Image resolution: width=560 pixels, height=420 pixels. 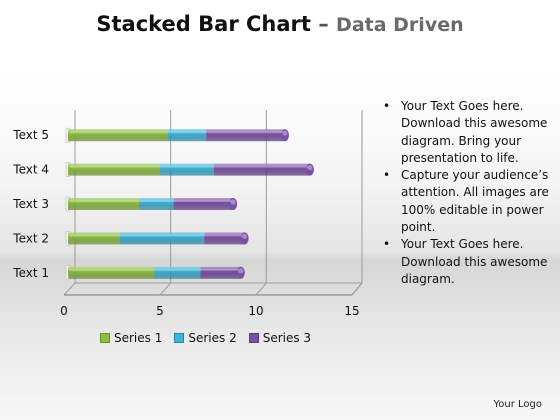 I want to click on legend-label: Series 2, so click(x=212, y=338).